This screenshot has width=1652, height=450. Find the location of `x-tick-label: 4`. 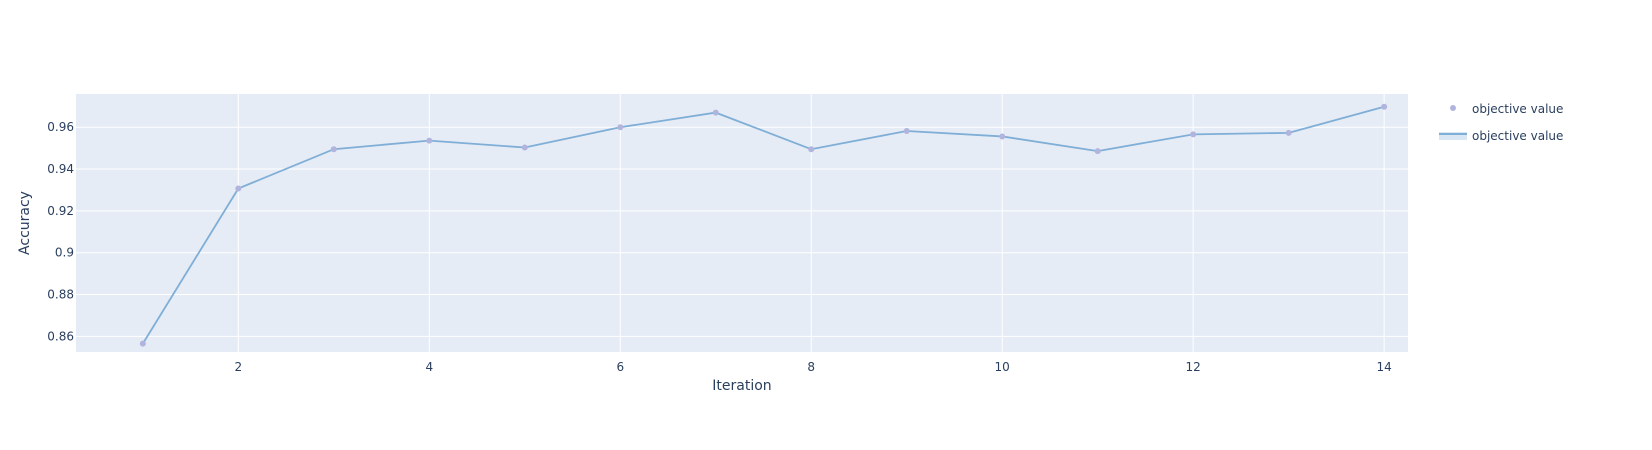

x-tick-label: 4 is located at coordinates (429, 367).